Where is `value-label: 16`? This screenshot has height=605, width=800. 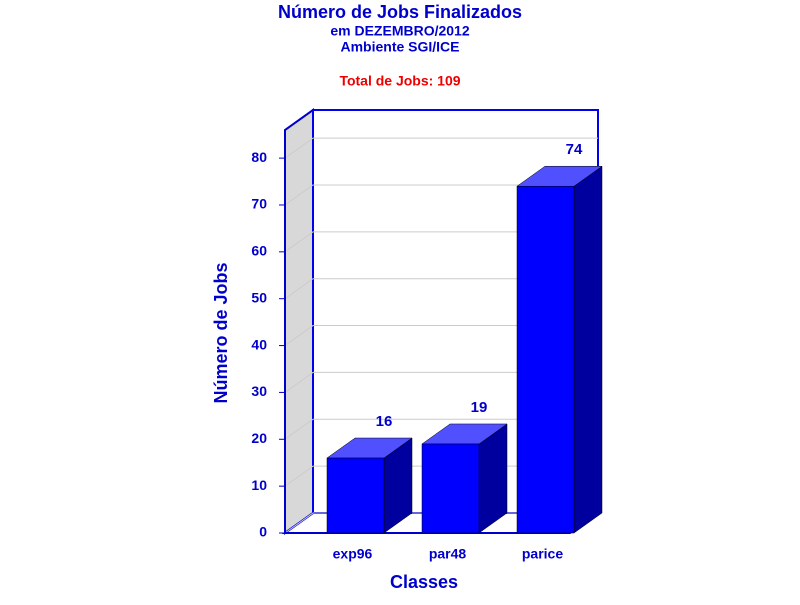 value-label: 16 is located at coordinates (384, 421).